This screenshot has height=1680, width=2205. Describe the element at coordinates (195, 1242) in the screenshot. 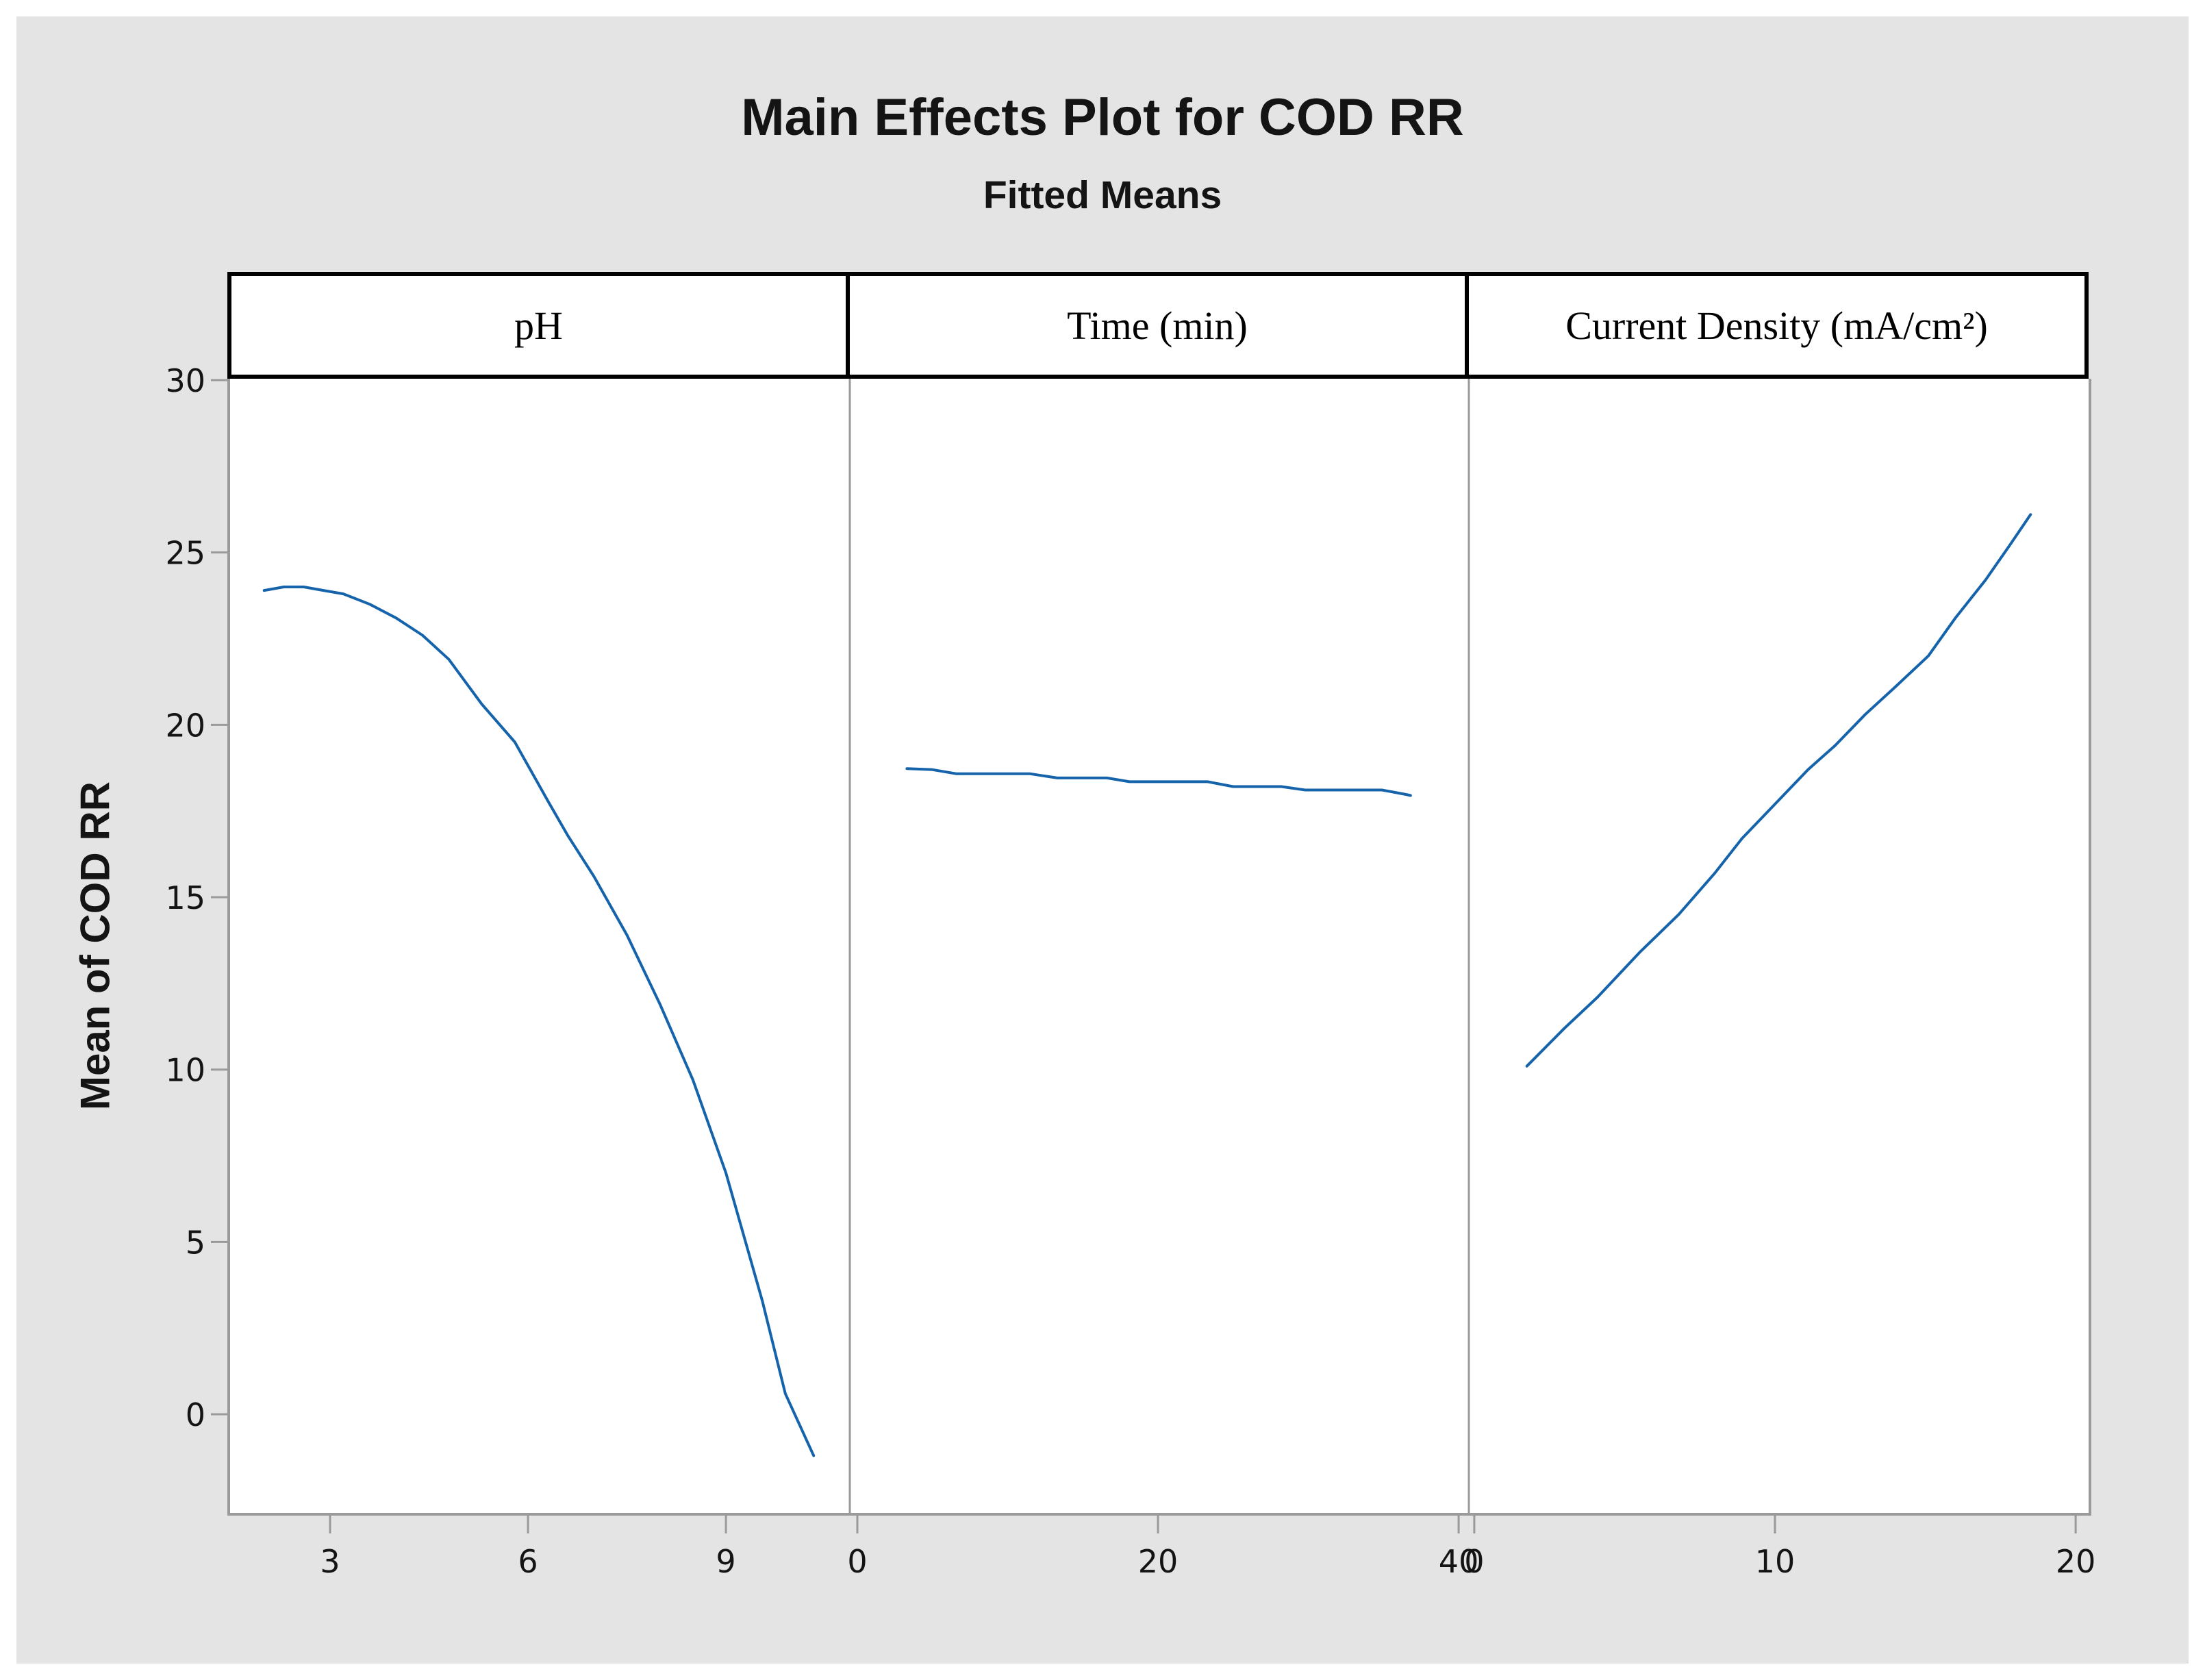

I see `y-tick-label: 5` at that location.